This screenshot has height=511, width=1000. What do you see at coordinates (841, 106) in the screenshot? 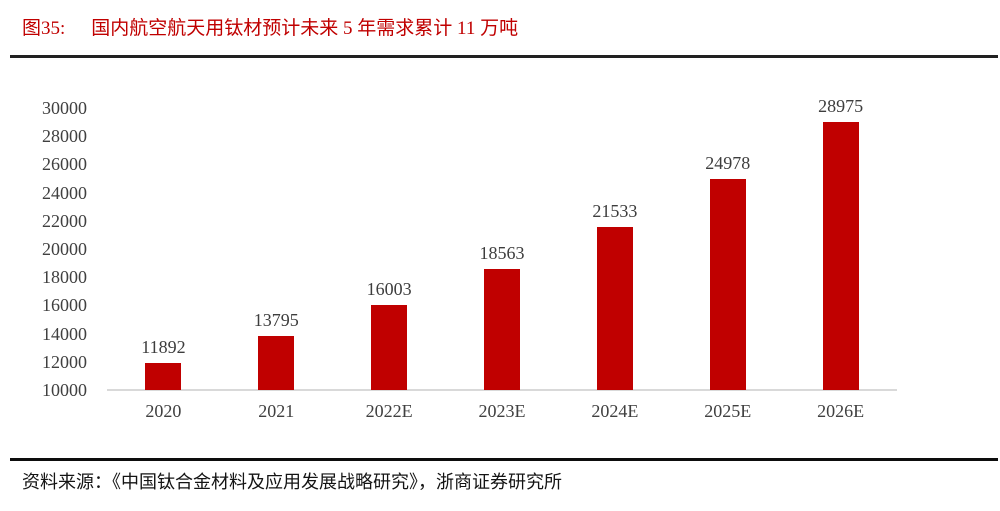
I see `bar-value-label: 28975` at bounding box center [841, 106].